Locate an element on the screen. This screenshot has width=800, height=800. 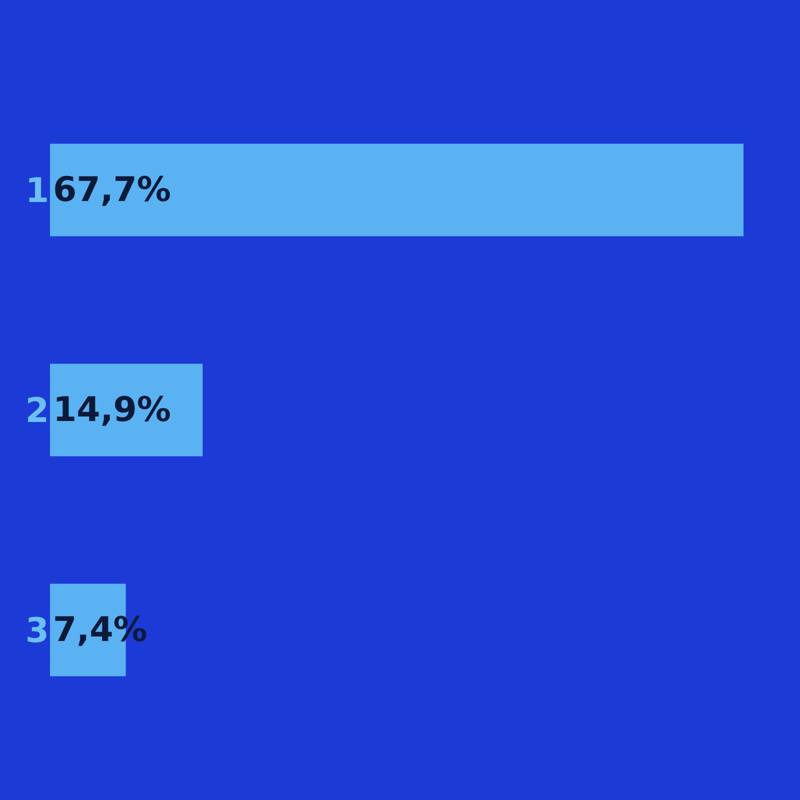
y-tick-label: 3 is located at coordinates (37, 630).